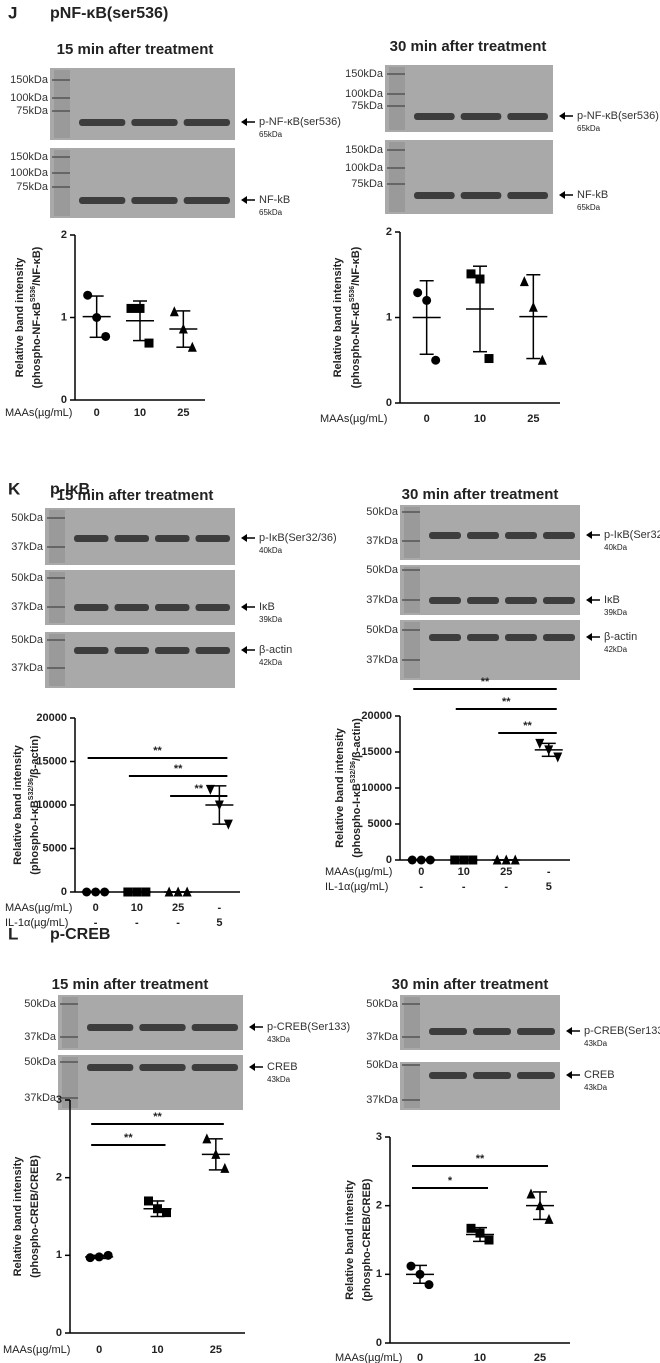 Image resolution: width=660 pixels, height=1363 pixels. I want to click on marker-label: 100kDa, so click(29, 98).